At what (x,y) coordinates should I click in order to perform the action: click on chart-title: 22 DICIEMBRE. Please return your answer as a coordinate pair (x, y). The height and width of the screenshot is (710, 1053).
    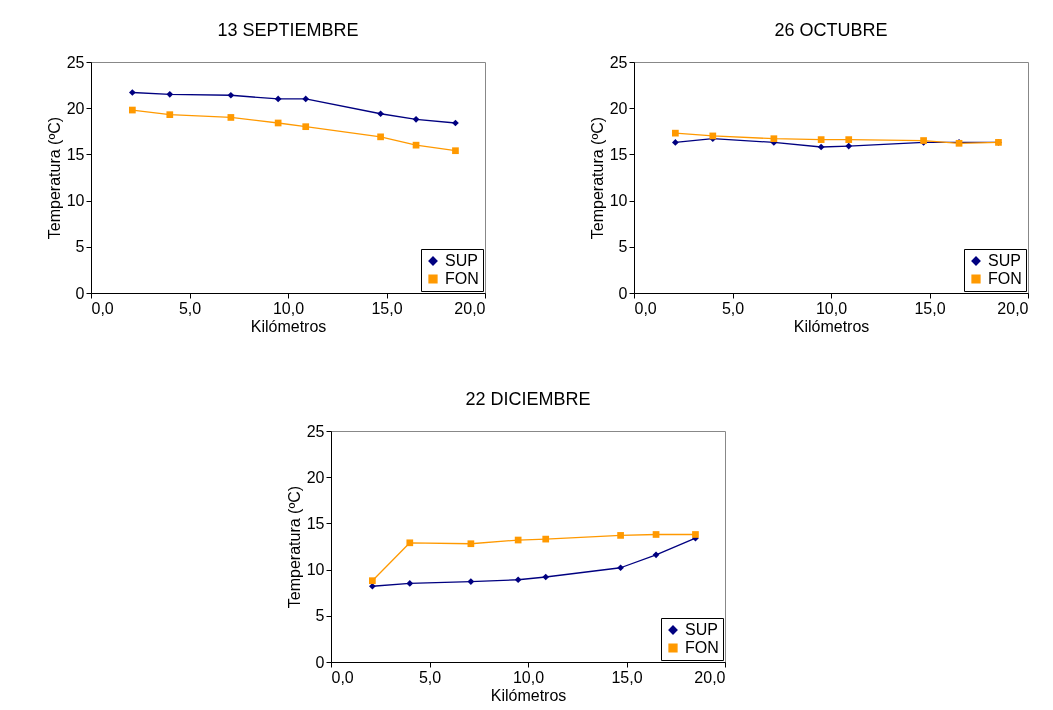
    Looking at the image, I should click on (528, 399).